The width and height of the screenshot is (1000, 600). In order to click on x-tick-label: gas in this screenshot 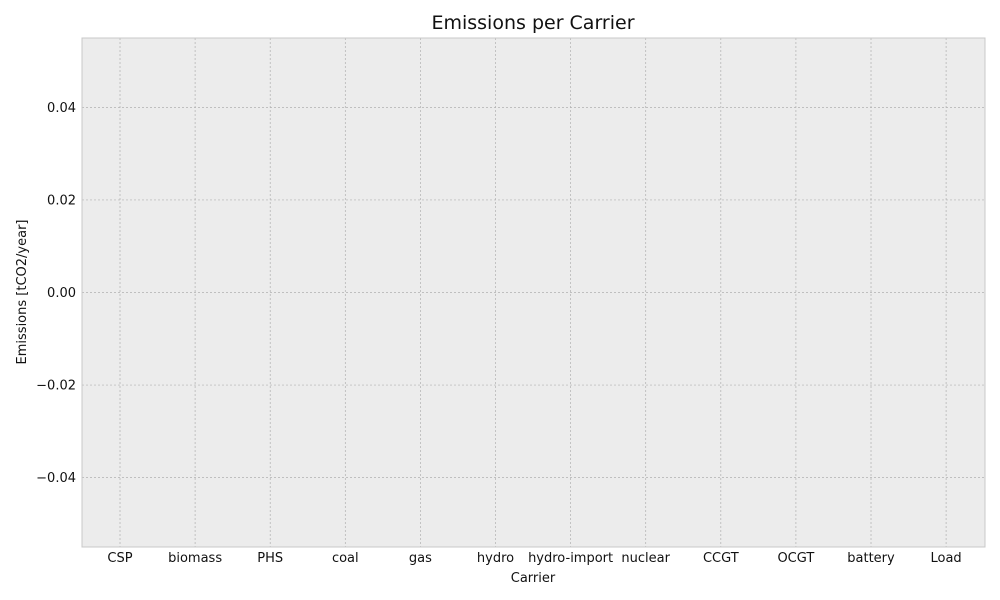, I will do `click(420, 558)`.